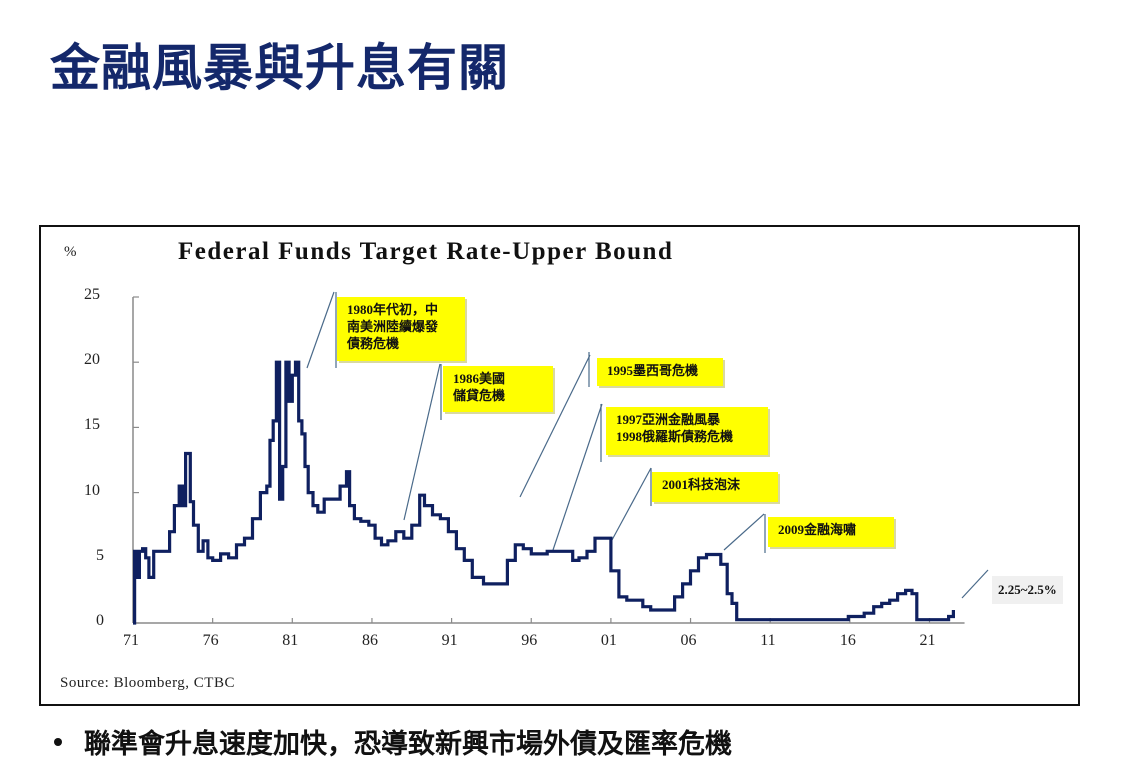  What do you see at coordinates (660, 372) in the screenshot?
I see `annotation-1995-mexico: 1995墨西哥危機` at bounding box center [660, 372].